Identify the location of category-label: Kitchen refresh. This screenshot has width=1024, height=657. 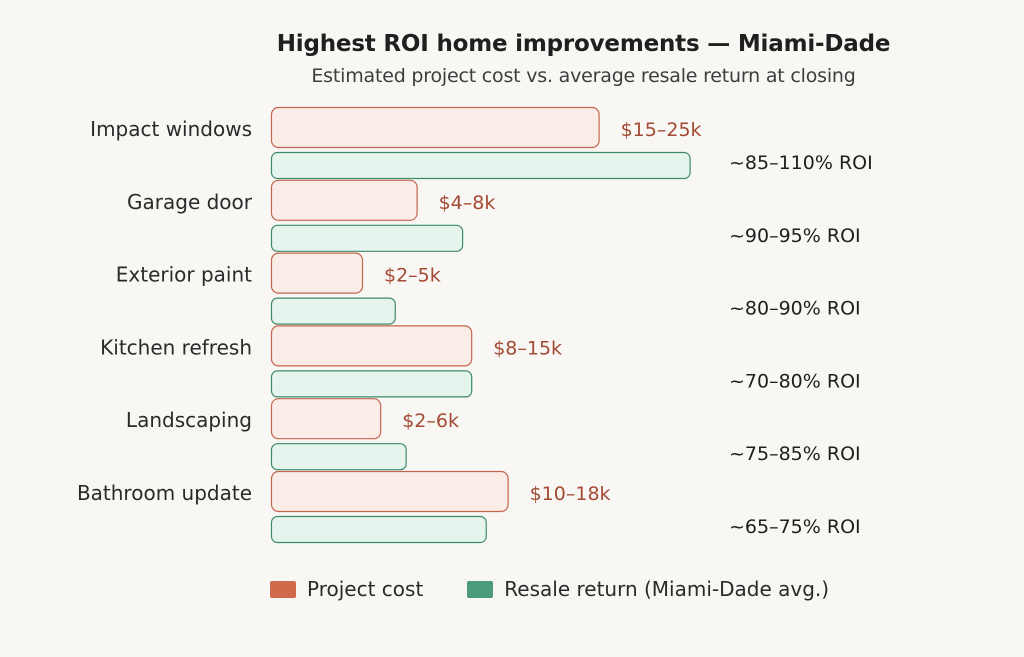
(176, 347).